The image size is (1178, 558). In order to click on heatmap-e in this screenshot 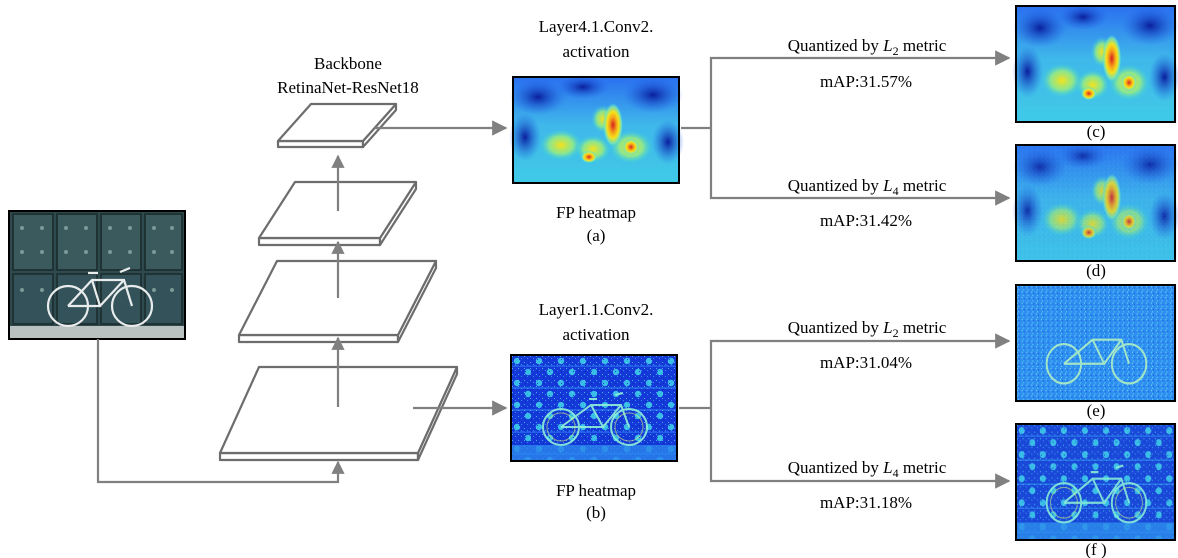, I will do `click(1095, 343)`.